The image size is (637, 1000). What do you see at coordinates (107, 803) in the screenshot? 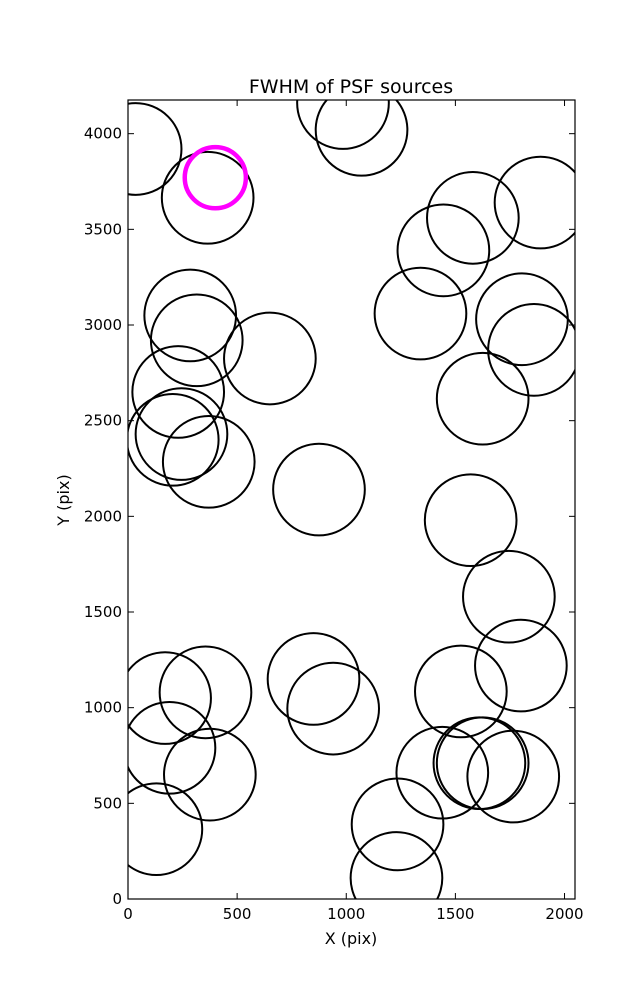
I see `y-tick-label: 500` at bounding box center [107, 803].